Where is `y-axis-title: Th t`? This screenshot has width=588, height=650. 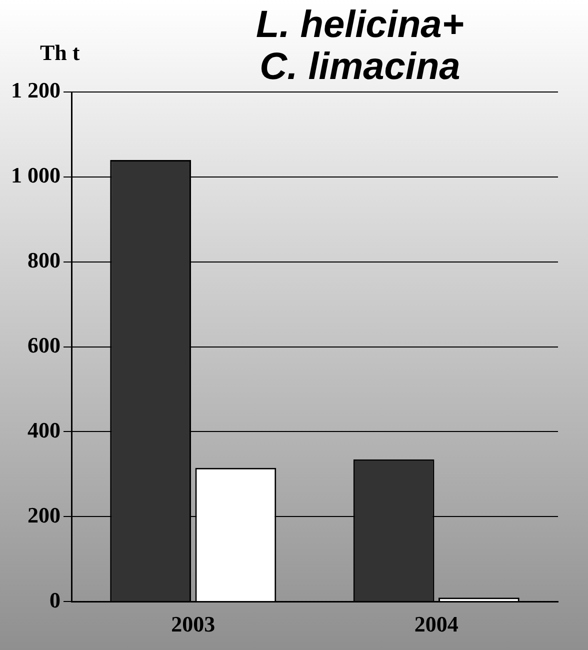 y-axis-title: Th t is located at coordinates (60, 53).